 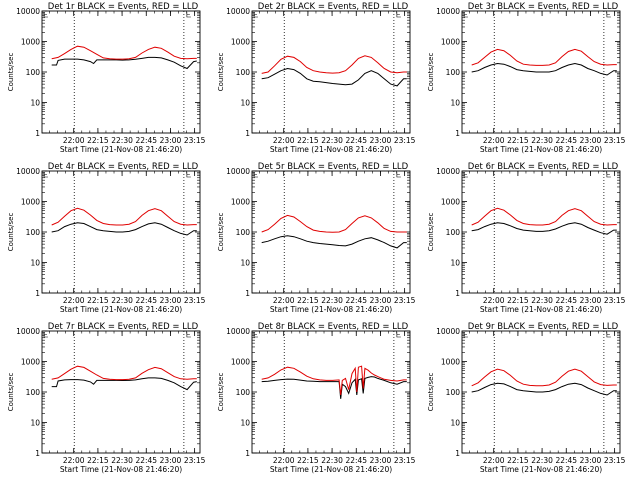 I want to click on chart-title: Det 7r BLACK = Events, RED = LLD, so click(x=123, y=327).